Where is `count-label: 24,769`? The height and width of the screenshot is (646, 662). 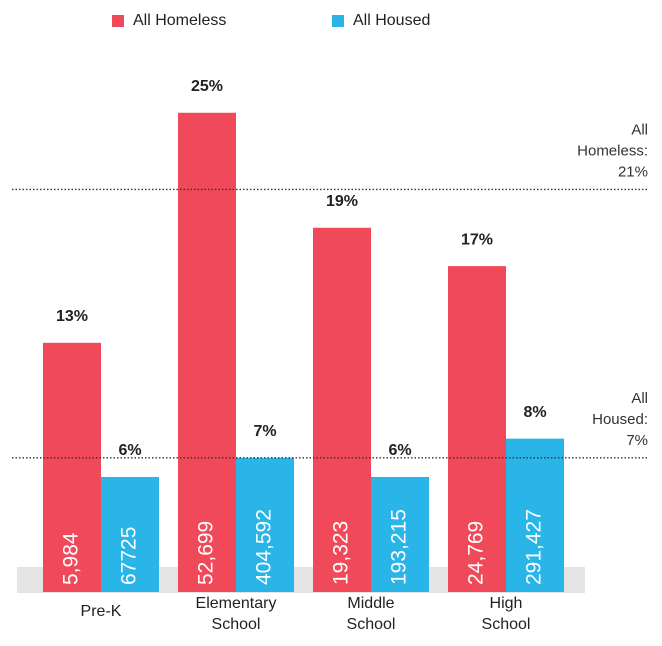
count-label: 24,769 is located at coordinates (476, 553).